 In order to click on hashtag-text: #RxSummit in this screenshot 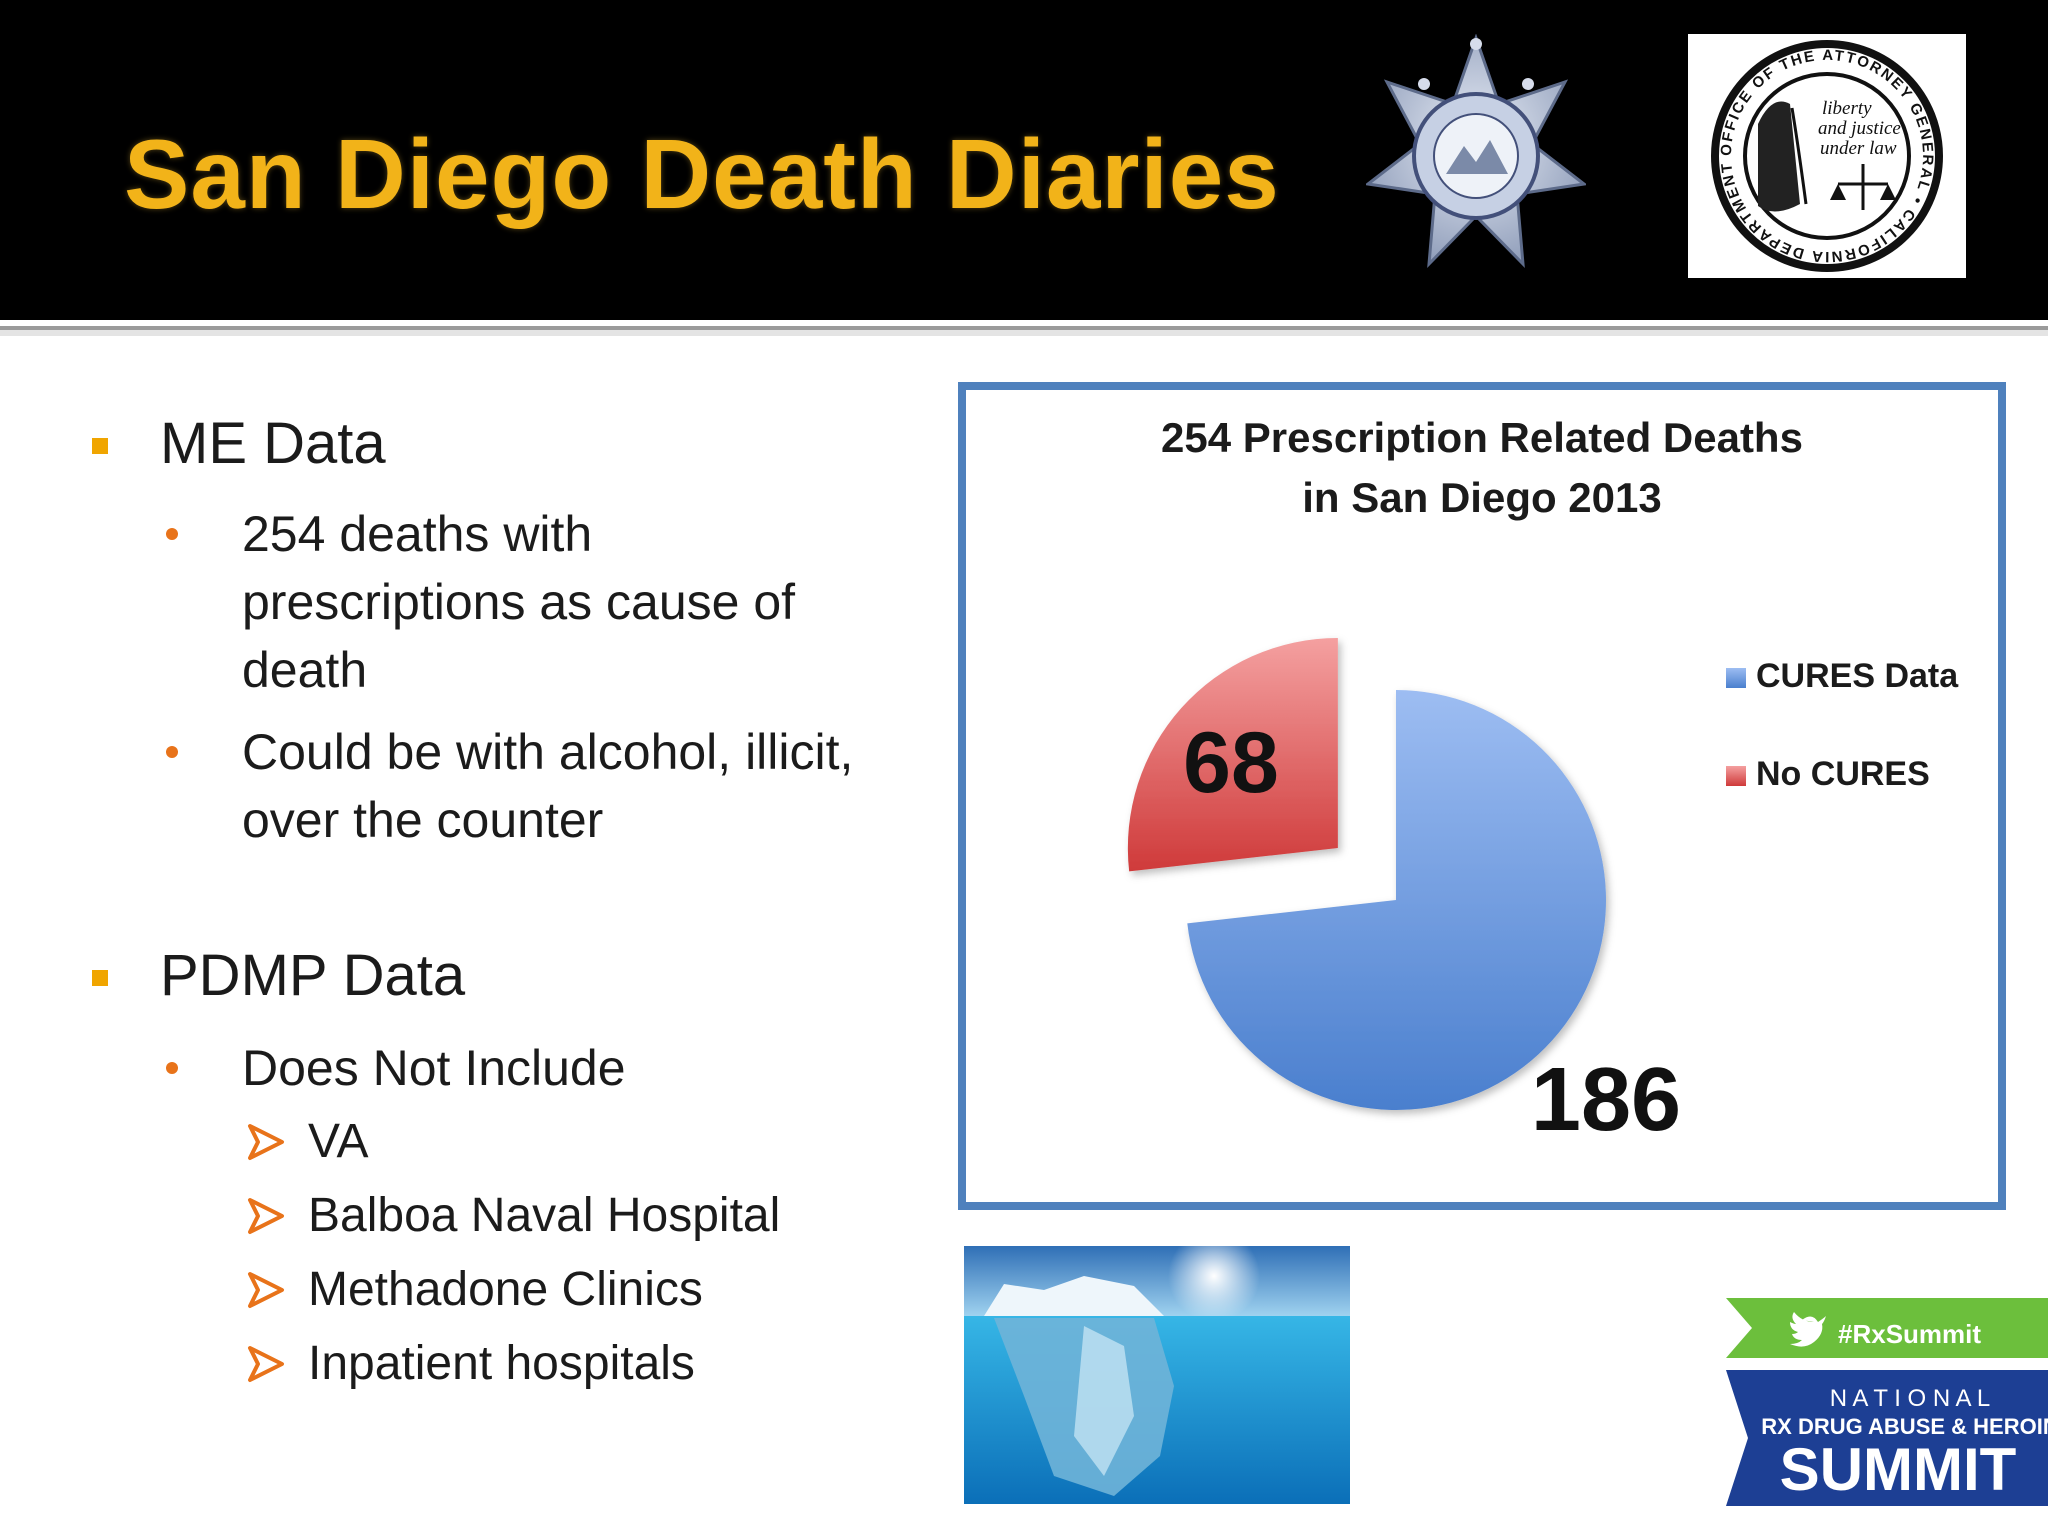, I will do `click(1909, 1334)`.